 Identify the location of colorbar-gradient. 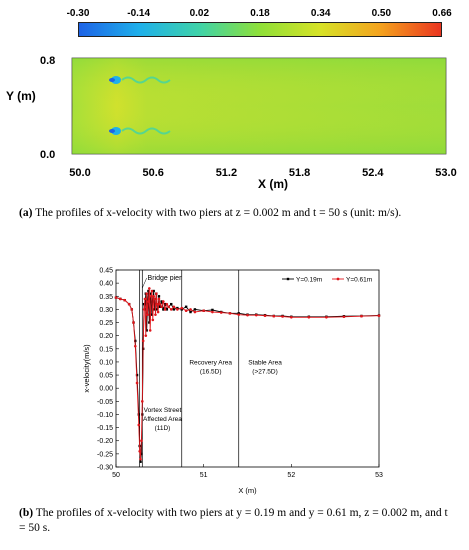
(260, 29).